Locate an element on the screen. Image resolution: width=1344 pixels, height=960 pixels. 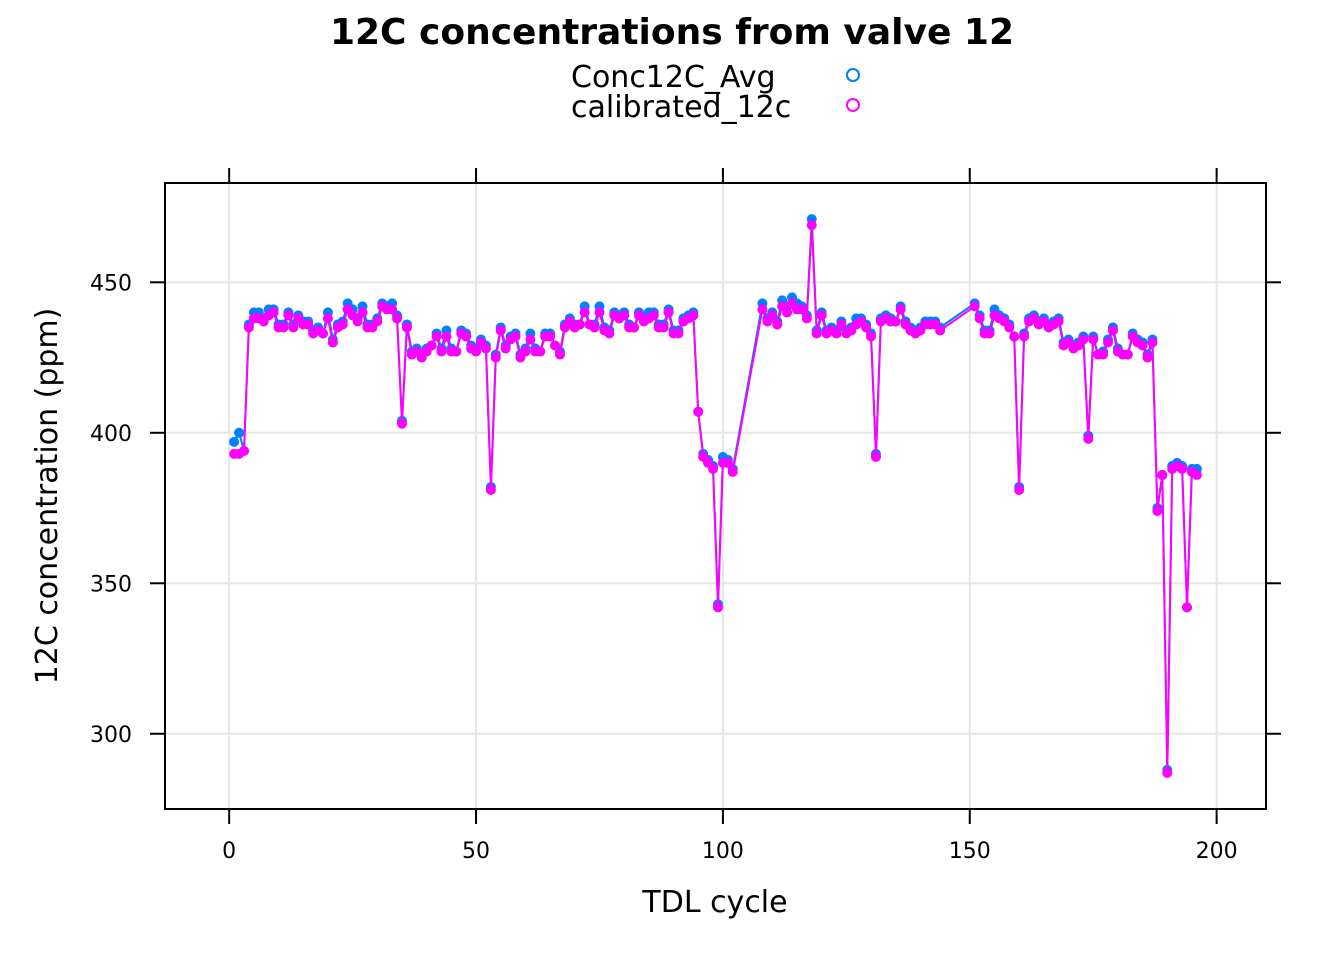
legend: Conc12C_Avg calibrated_12c is located at coordinates (715, 92).